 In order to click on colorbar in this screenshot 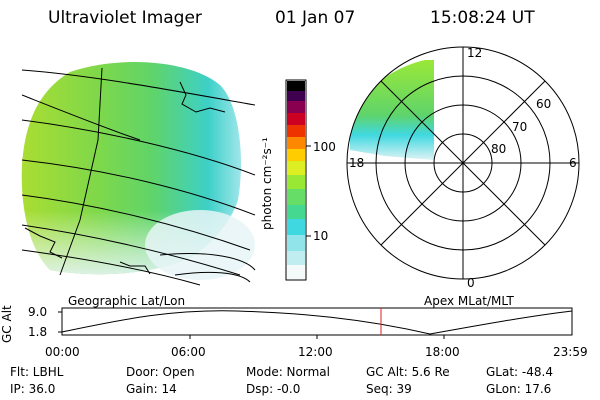, I will do `click(298, 180)`.